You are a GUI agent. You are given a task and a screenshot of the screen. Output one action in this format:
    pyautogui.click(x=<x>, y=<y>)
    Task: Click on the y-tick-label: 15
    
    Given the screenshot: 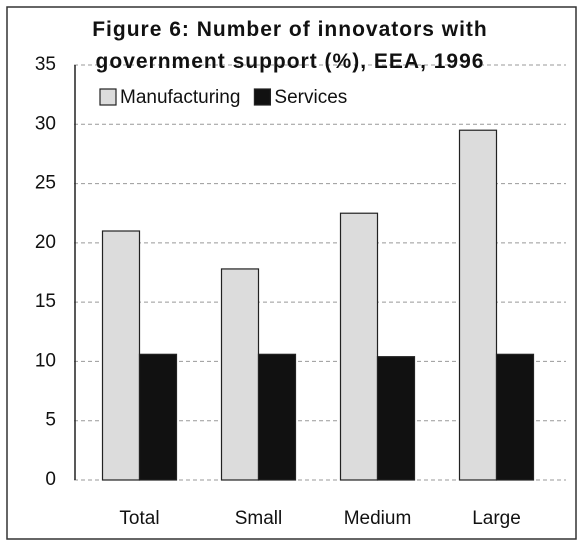 What is the action you would take?
    pyautogui.click(x=45, y=301)
    